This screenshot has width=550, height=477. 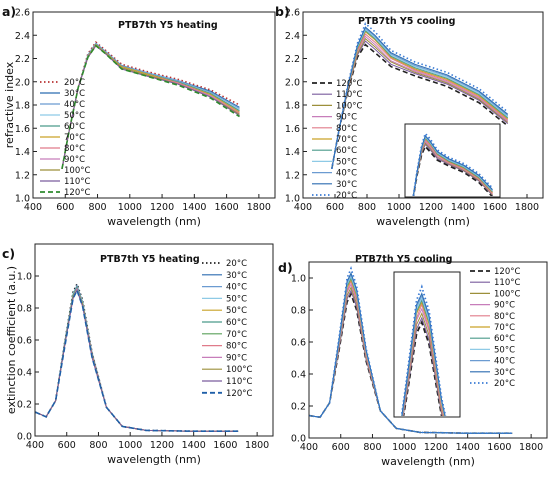 I want to click on y-axis-label: extinction coefficient (a.u.), so click(x=11, y=340).